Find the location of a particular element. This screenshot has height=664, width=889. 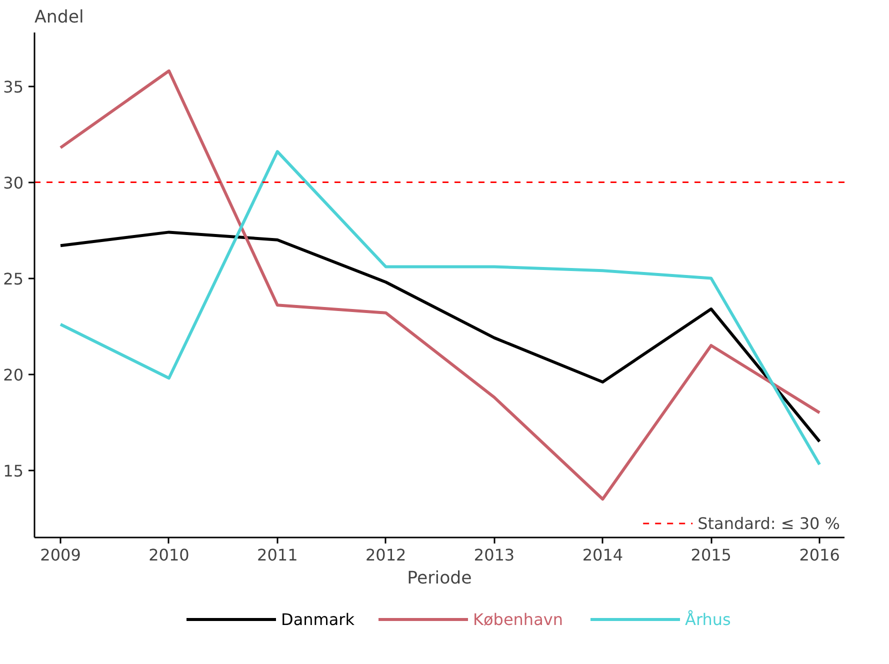

x-tick-label: 2010 is located at coordinates (169, 555).